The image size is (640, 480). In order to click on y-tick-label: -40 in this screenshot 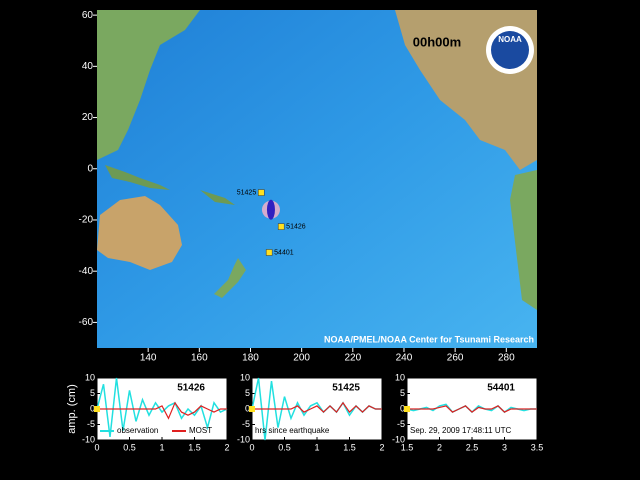, I will do `click(86, 271)`.